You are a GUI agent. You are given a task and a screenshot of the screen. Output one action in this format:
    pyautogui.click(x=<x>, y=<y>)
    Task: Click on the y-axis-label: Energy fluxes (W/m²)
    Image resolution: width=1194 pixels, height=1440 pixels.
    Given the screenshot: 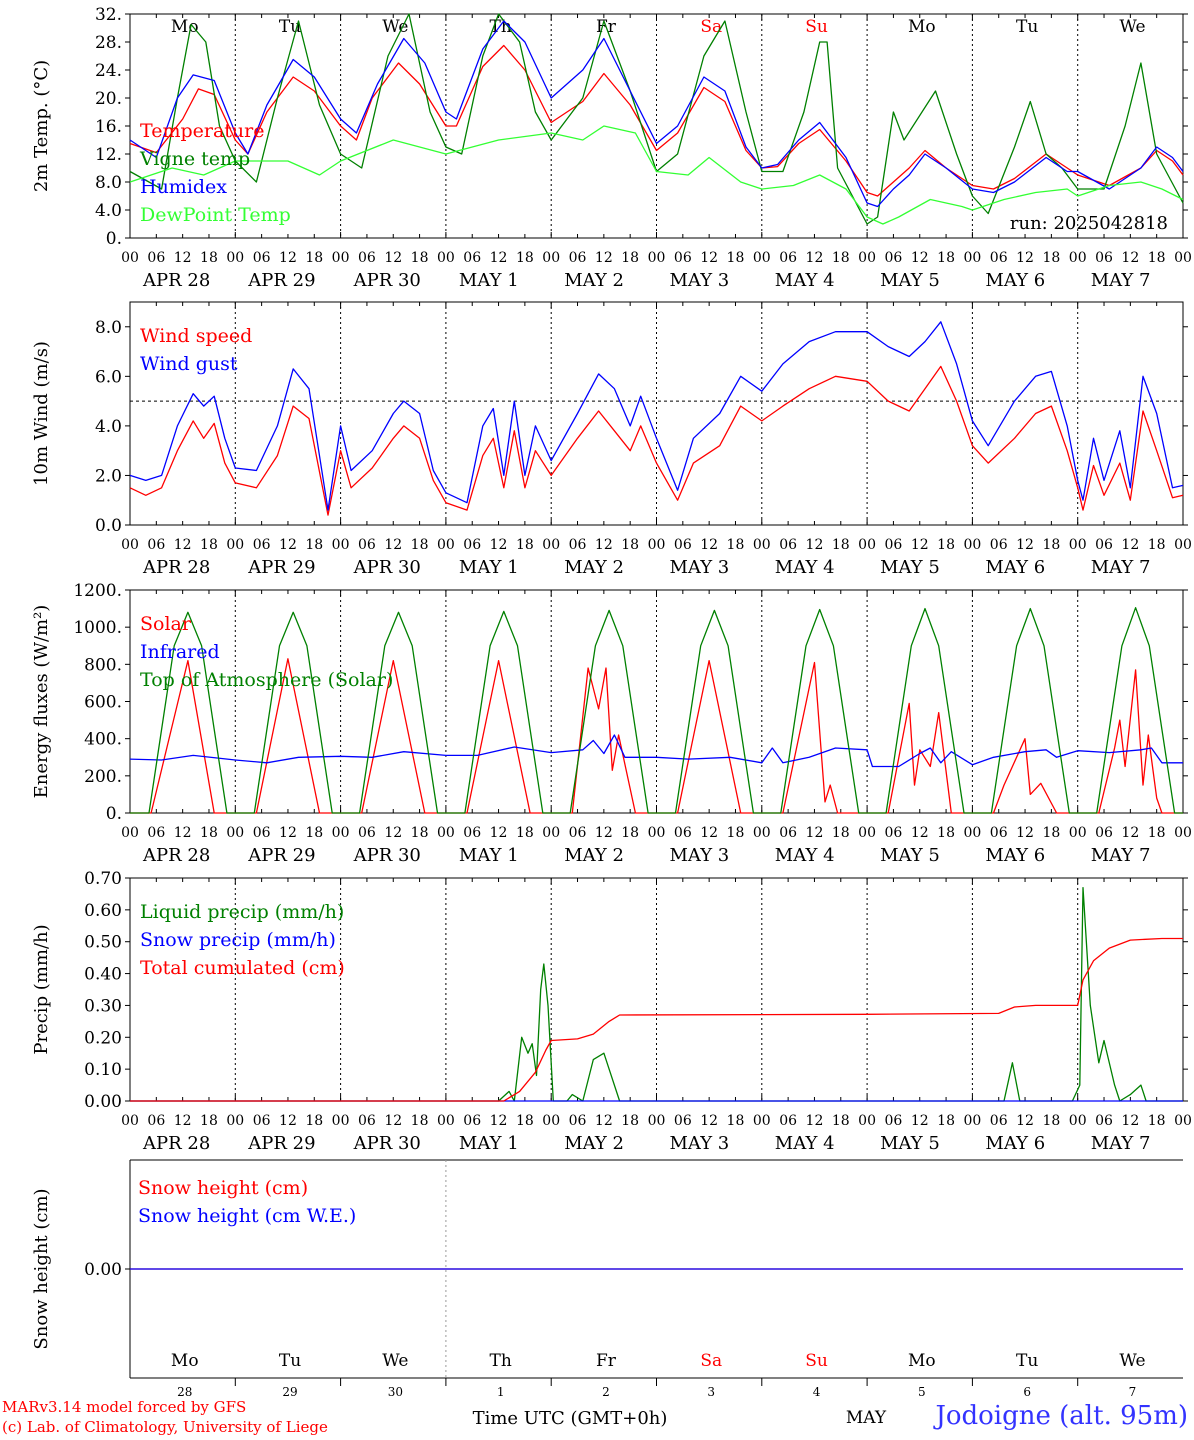 What is the action you would take?
    pyautogui.click(x=41, y=702)
    